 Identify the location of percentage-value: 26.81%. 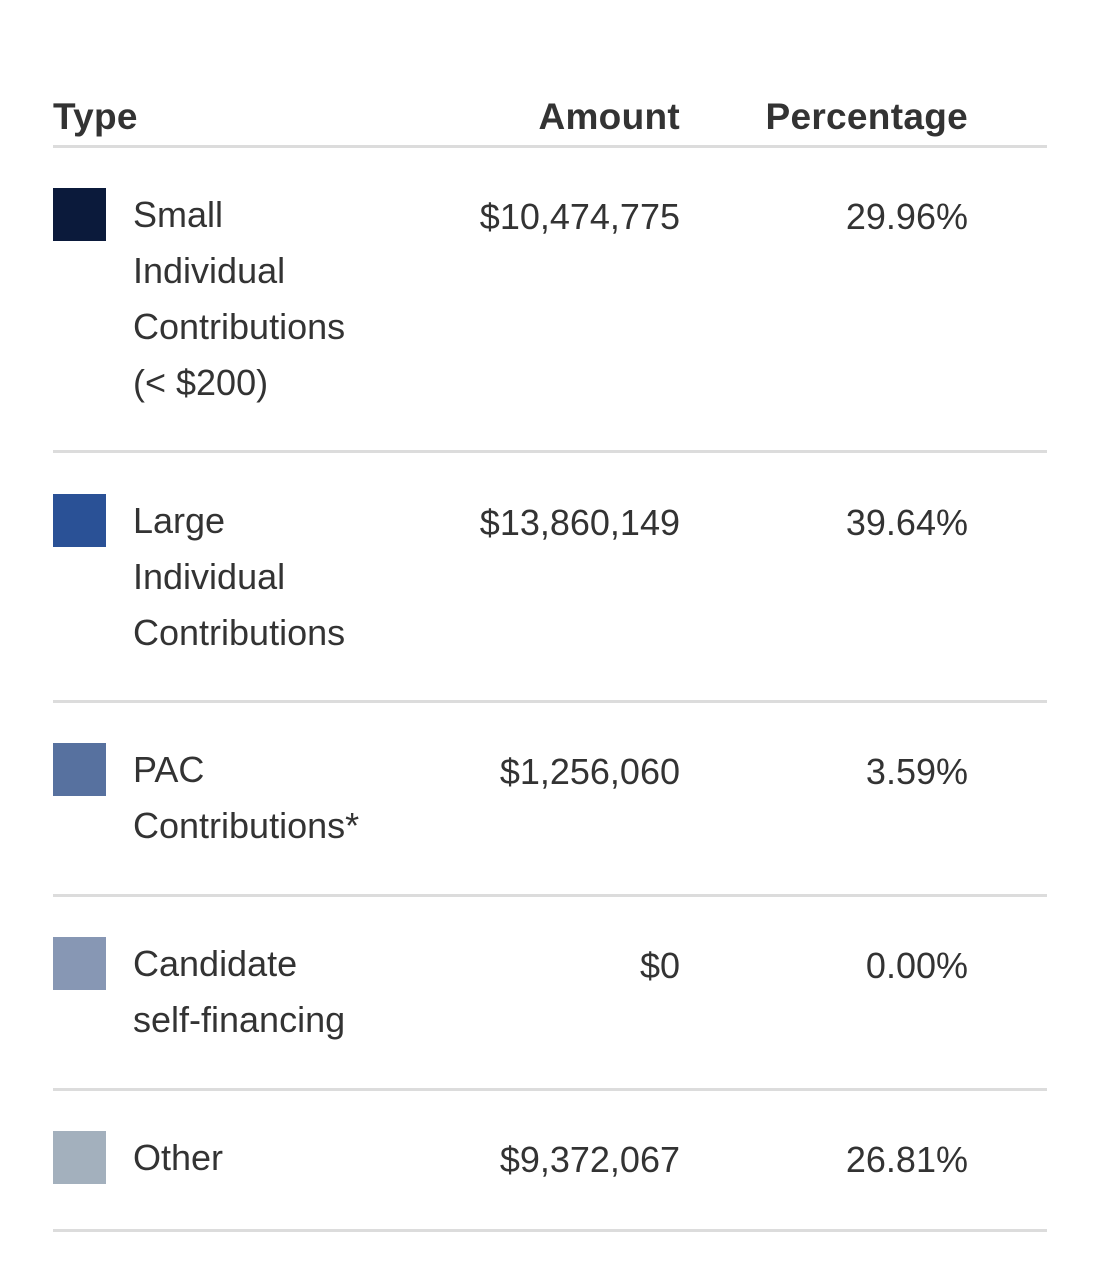
(906, 1159).